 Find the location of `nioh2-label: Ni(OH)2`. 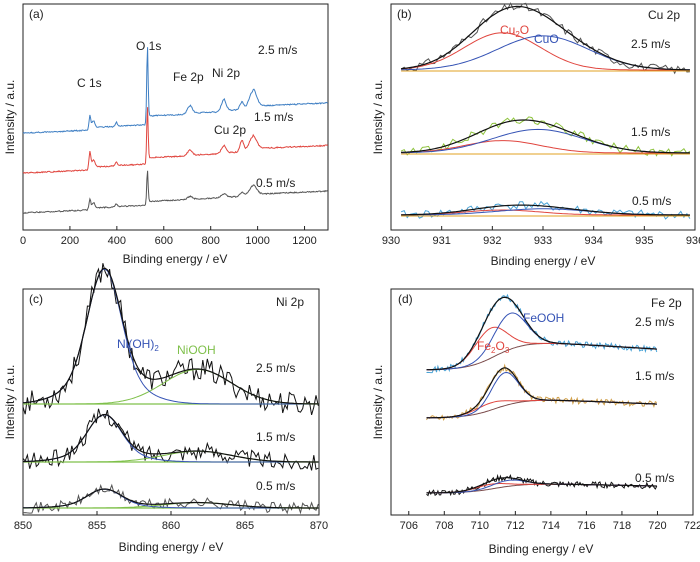

nioh2-label: Ni(OH)2 is located at coordinates (138, 345).